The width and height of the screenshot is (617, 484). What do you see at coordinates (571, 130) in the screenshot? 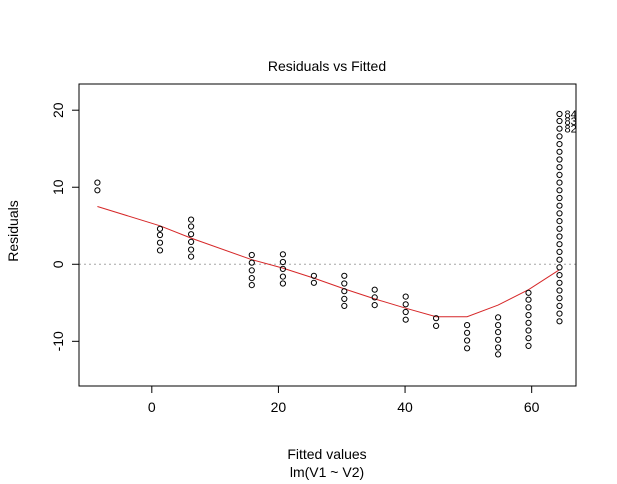
I see `point-label: 82` at bounding box center [571, 130].